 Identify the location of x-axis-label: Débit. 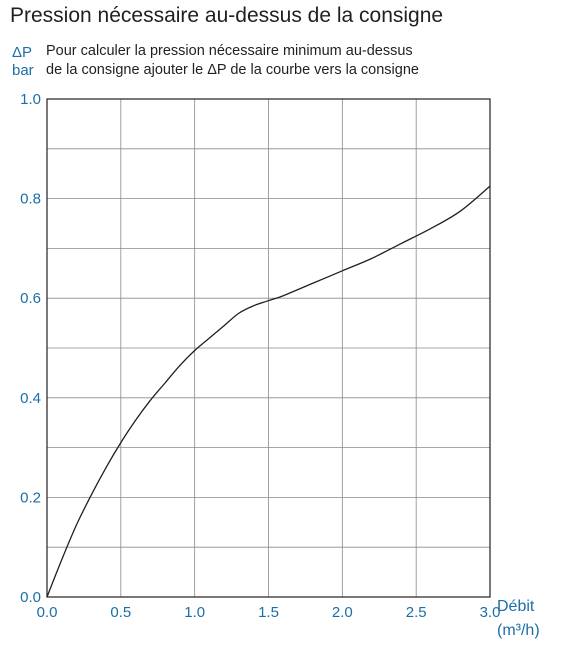
(516, 606).